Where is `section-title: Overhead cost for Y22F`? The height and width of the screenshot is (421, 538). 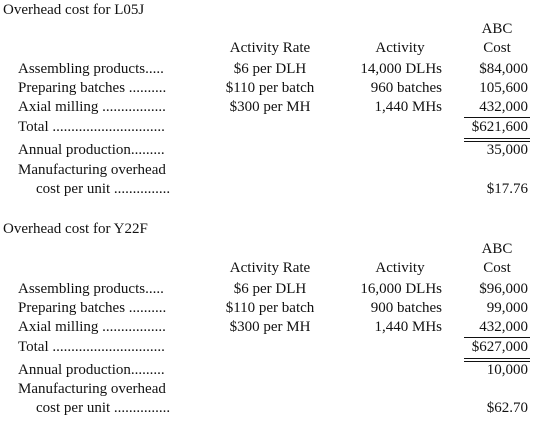
section-title: Overhead cost for Y22F is located at coordinates (75, 229).